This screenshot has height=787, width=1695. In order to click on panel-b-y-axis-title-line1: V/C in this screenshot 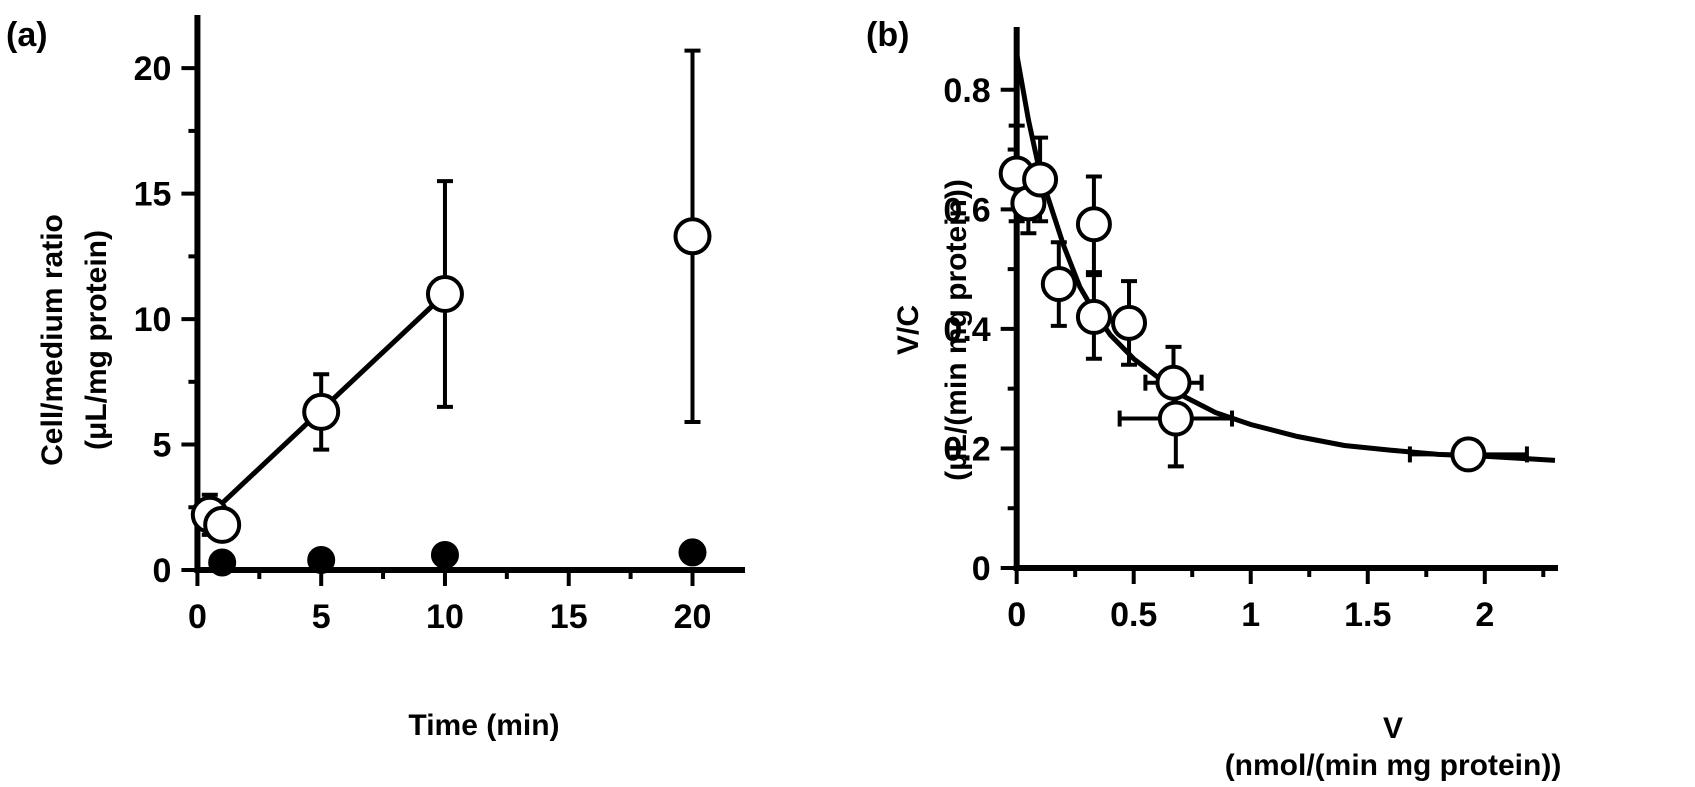, I will do `click(908, 330)`.